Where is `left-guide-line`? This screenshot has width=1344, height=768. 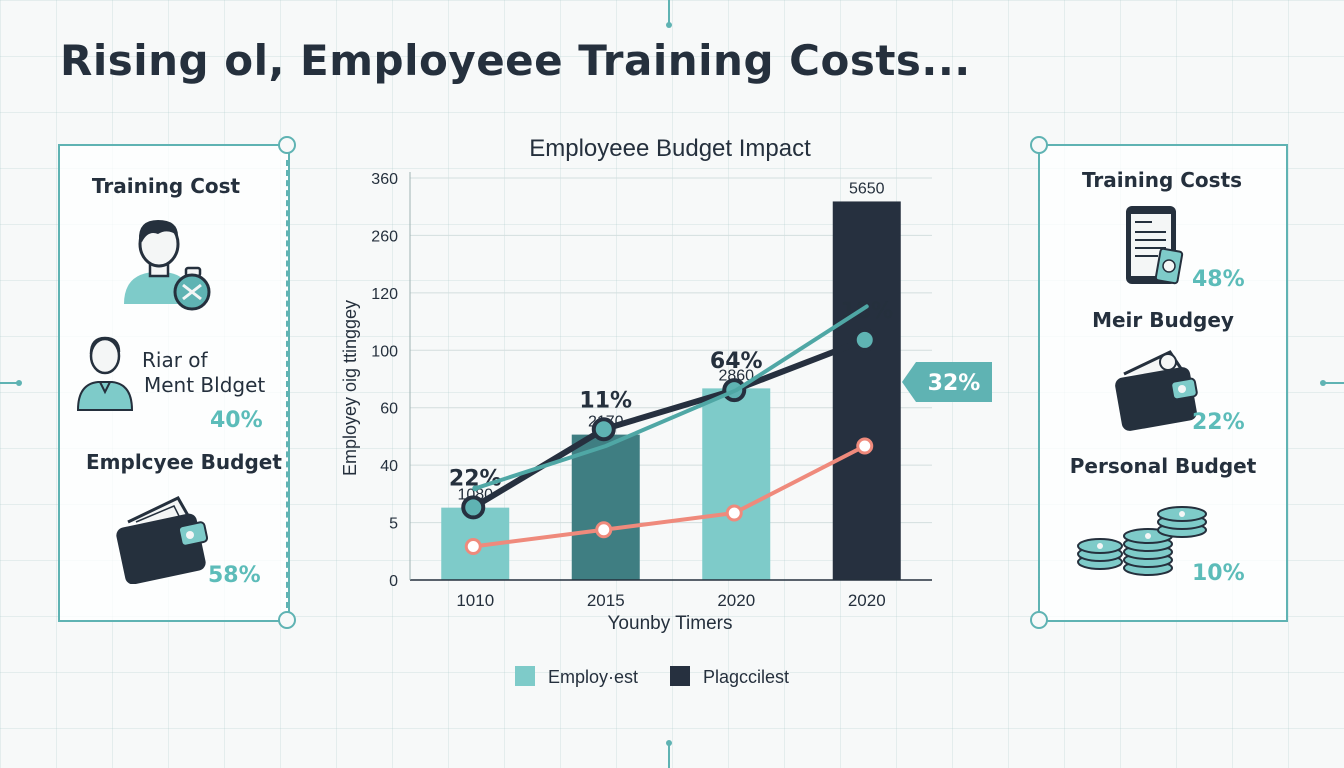
left-guide-line is located at coordinates (10, 383).